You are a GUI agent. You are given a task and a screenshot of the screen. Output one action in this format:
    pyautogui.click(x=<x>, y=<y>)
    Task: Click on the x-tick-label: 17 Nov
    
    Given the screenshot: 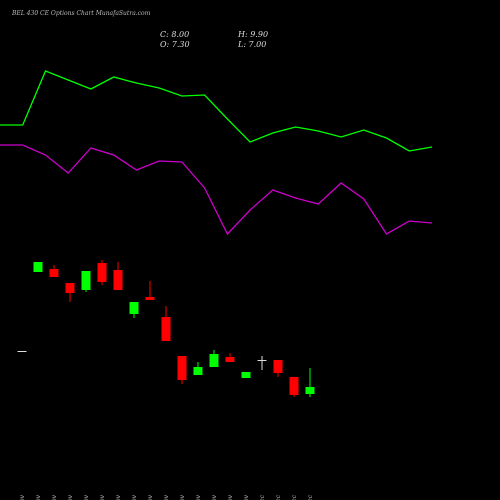 What is the action you would take?
    pyautogui.click(x=102, y=497)
    